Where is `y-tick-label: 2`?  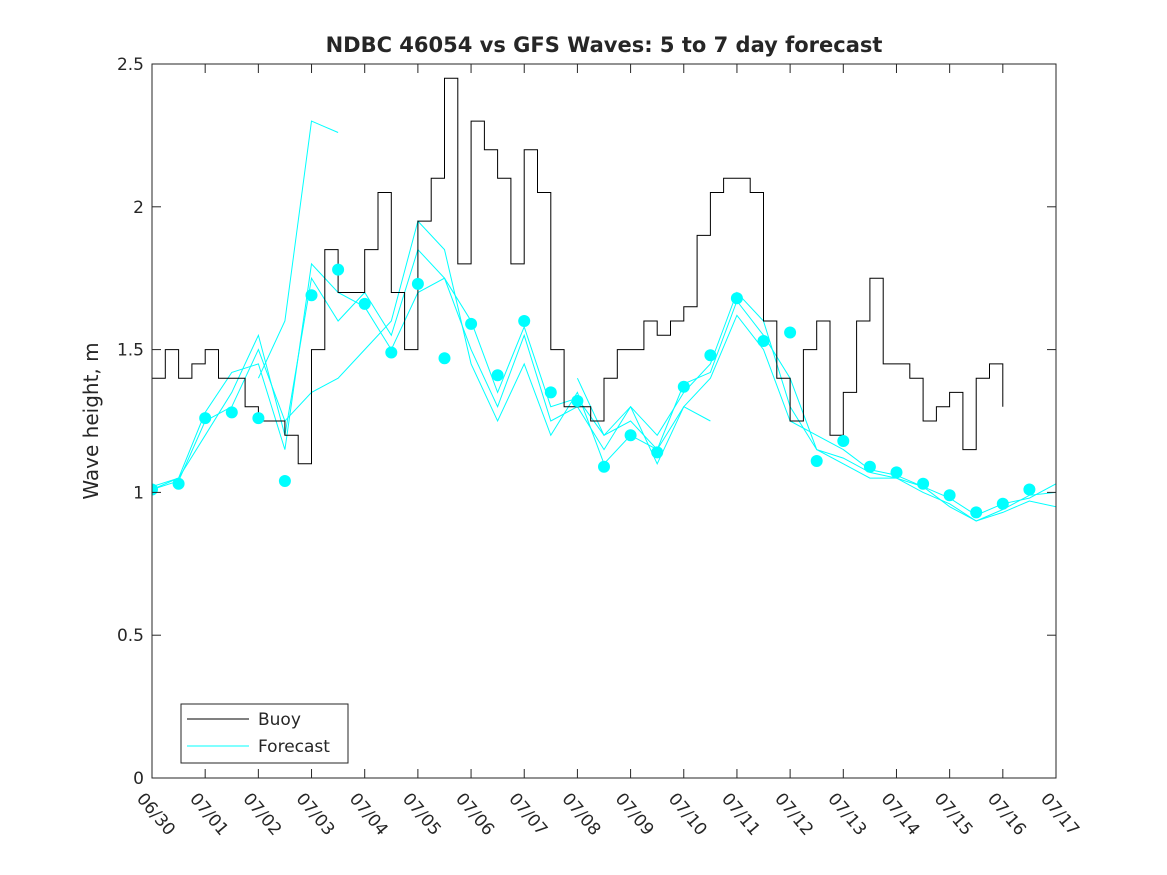 y-tick-label: 2 is located at coordinates (138, 208).